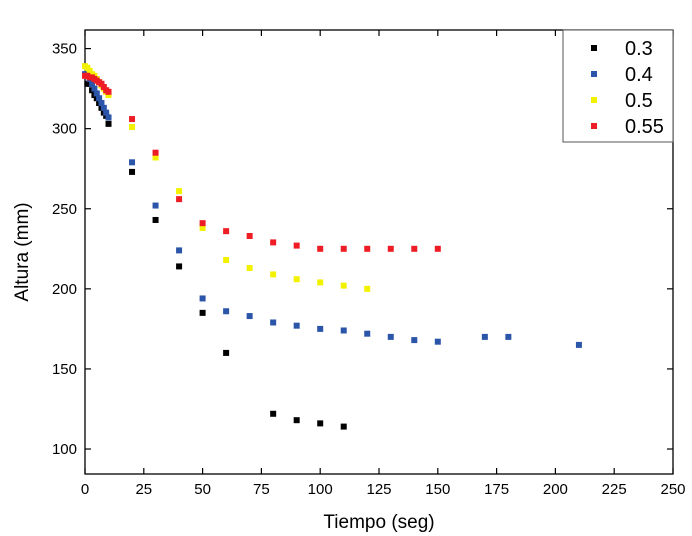 Image resolution: width=692 pixels, height=536 pixels. What do you see at coordinates (378, 489) in the screenshot?
I see `x-tick-label: 125` at bounding box center [378, 489].